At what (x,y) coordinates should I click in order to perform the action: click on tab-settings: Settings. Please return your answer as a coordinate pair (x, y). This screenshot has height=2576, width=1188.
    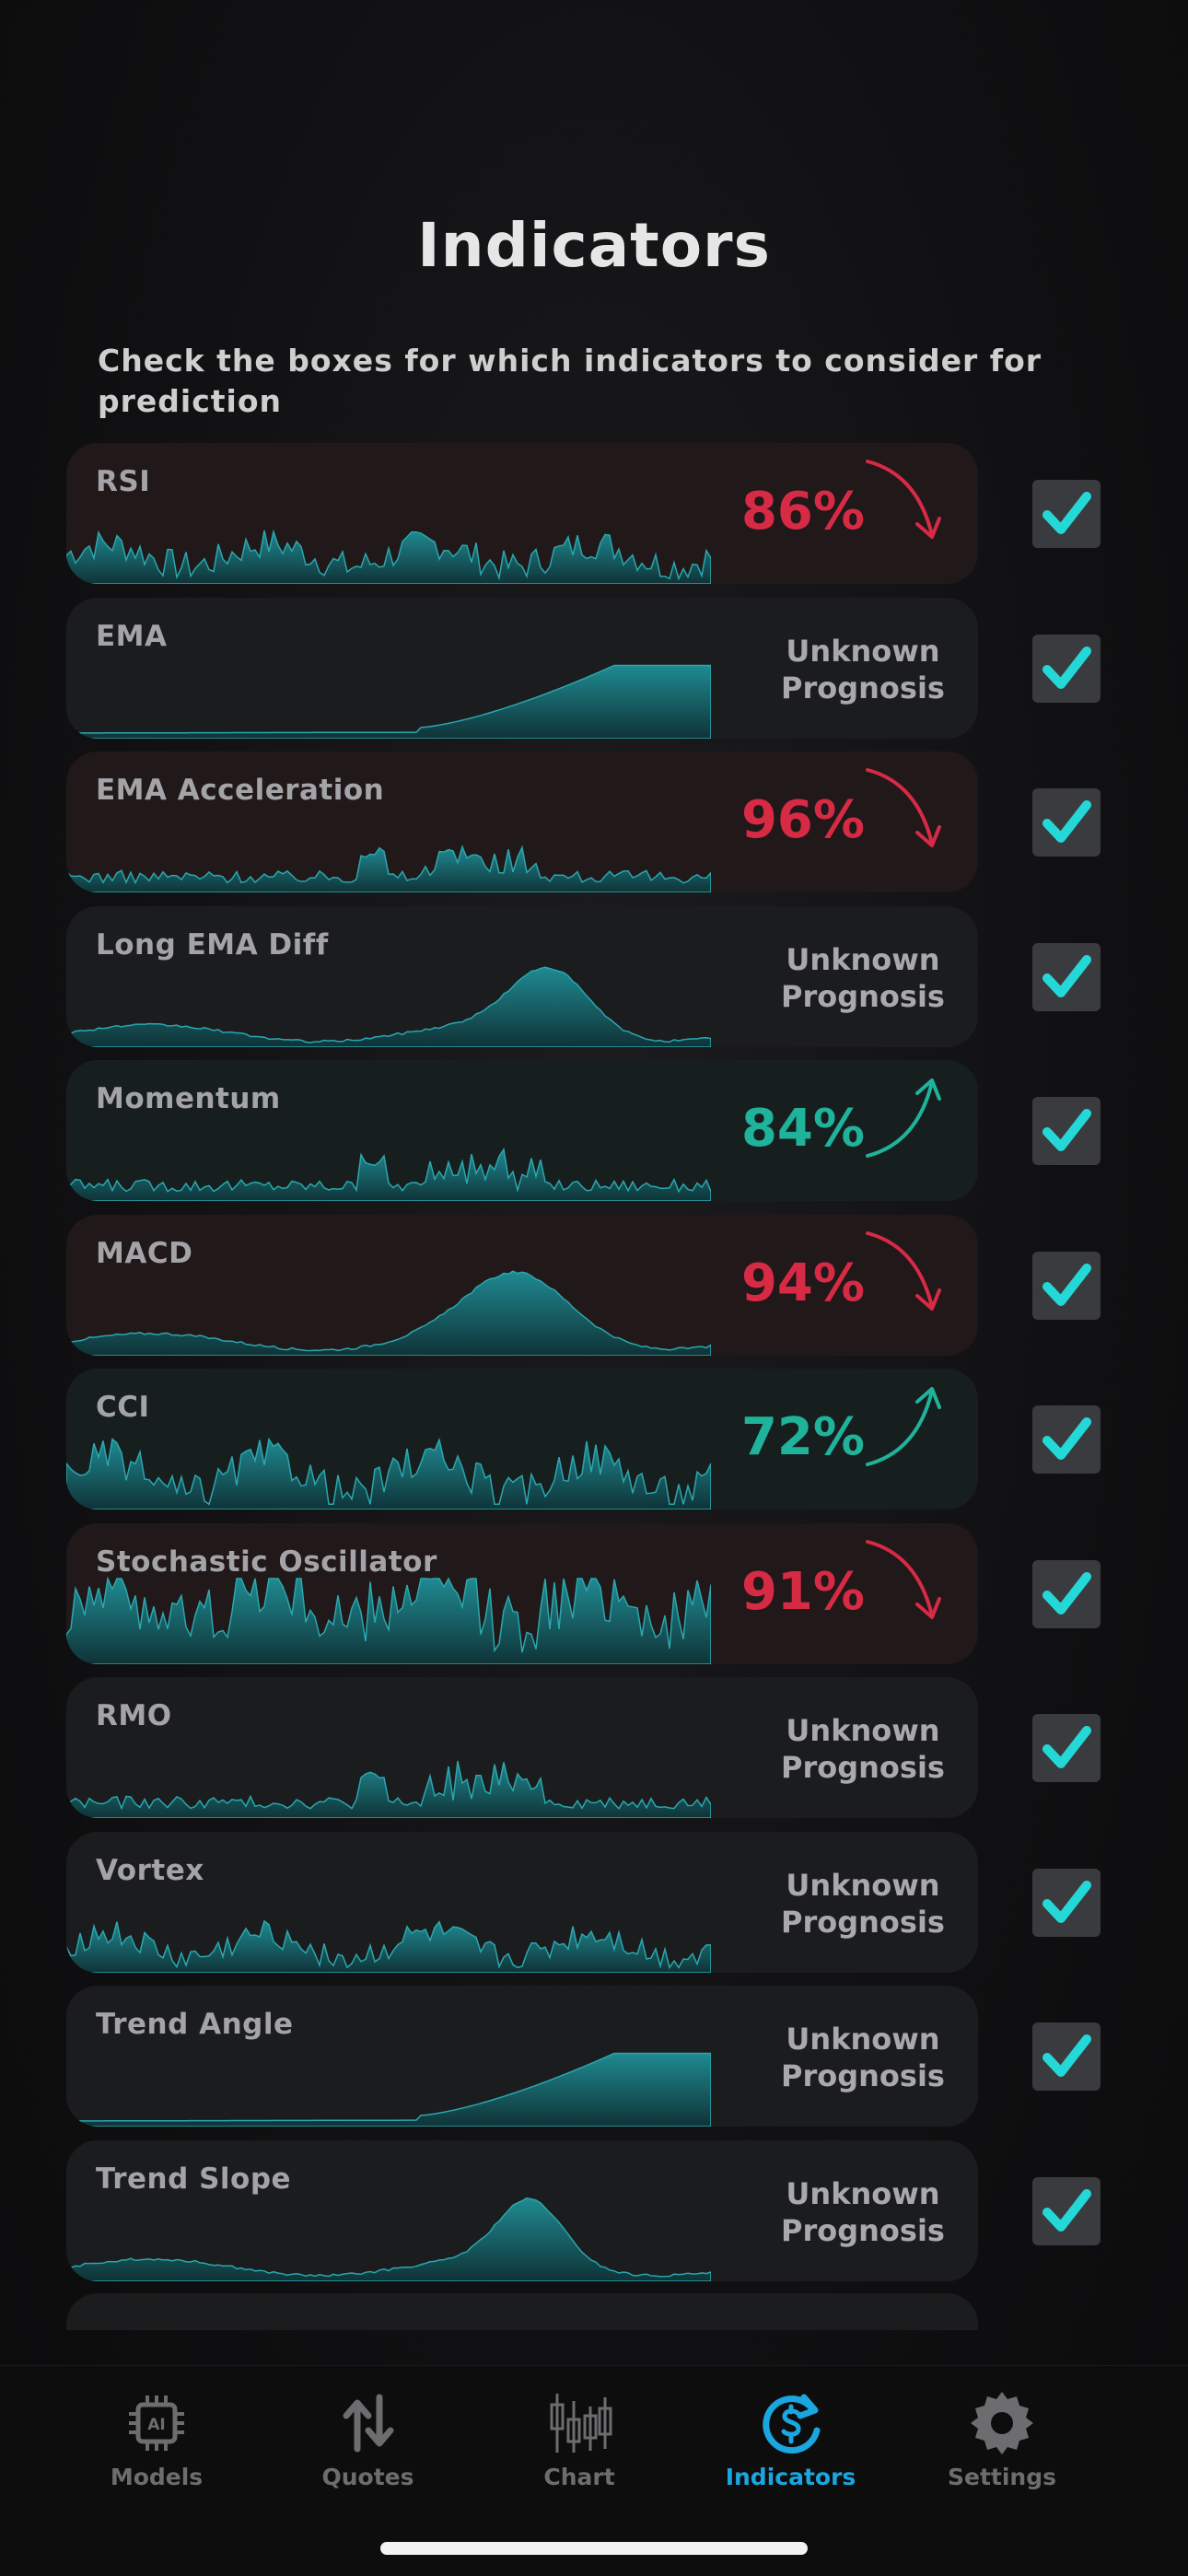
    Looking at the image, I should click on (1002, 2443).